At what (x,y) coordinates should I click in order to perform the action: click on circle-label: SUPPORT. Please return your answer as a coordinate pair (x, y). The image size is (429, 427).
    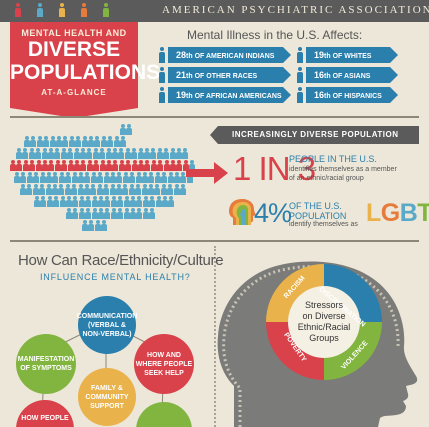
    Looking at the image, I should click on (107, 406).